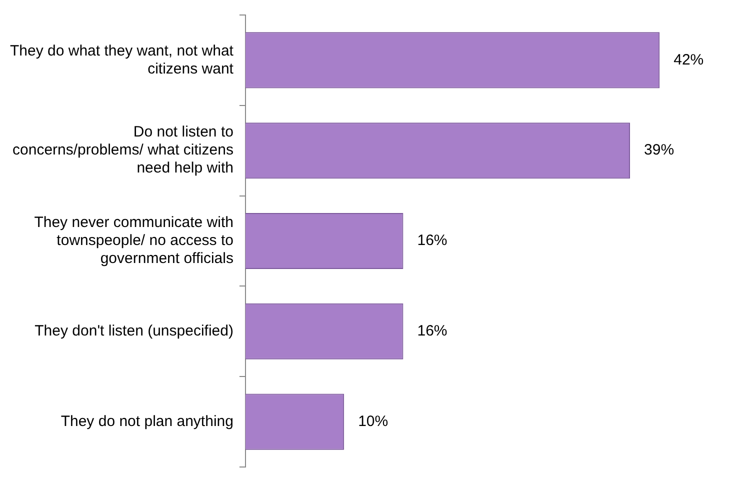 The height and width of the screenshot is (491, 730). Describe the element at coordinates (373, 421) in the screenshot. I see `data-label: 10%` at that location.